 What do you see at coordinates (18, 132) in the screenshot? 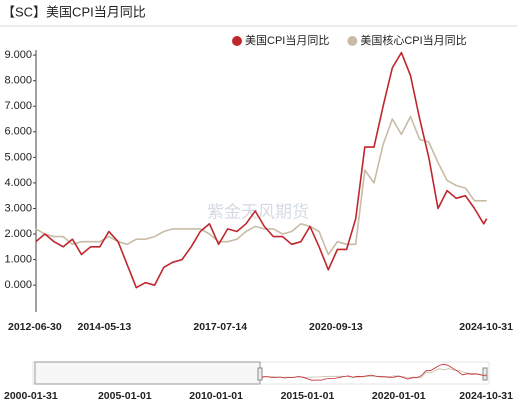
I see `y-tick-label: 6.000` at bounding box center [18, 132].